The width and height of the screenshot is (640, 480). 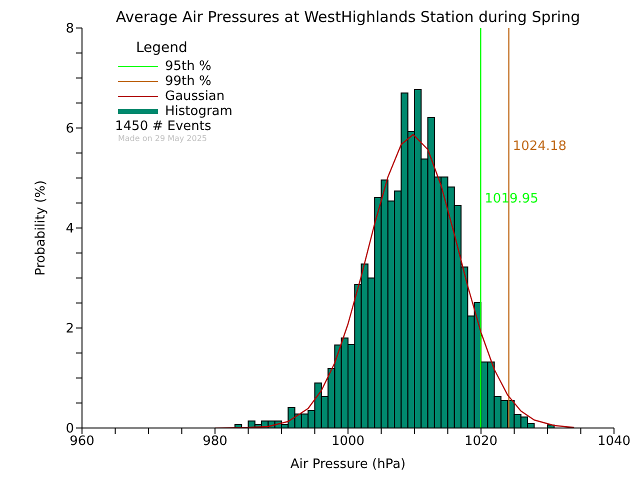 I want to click on annotation: 1450 # Events, so click(x=163, y=126).